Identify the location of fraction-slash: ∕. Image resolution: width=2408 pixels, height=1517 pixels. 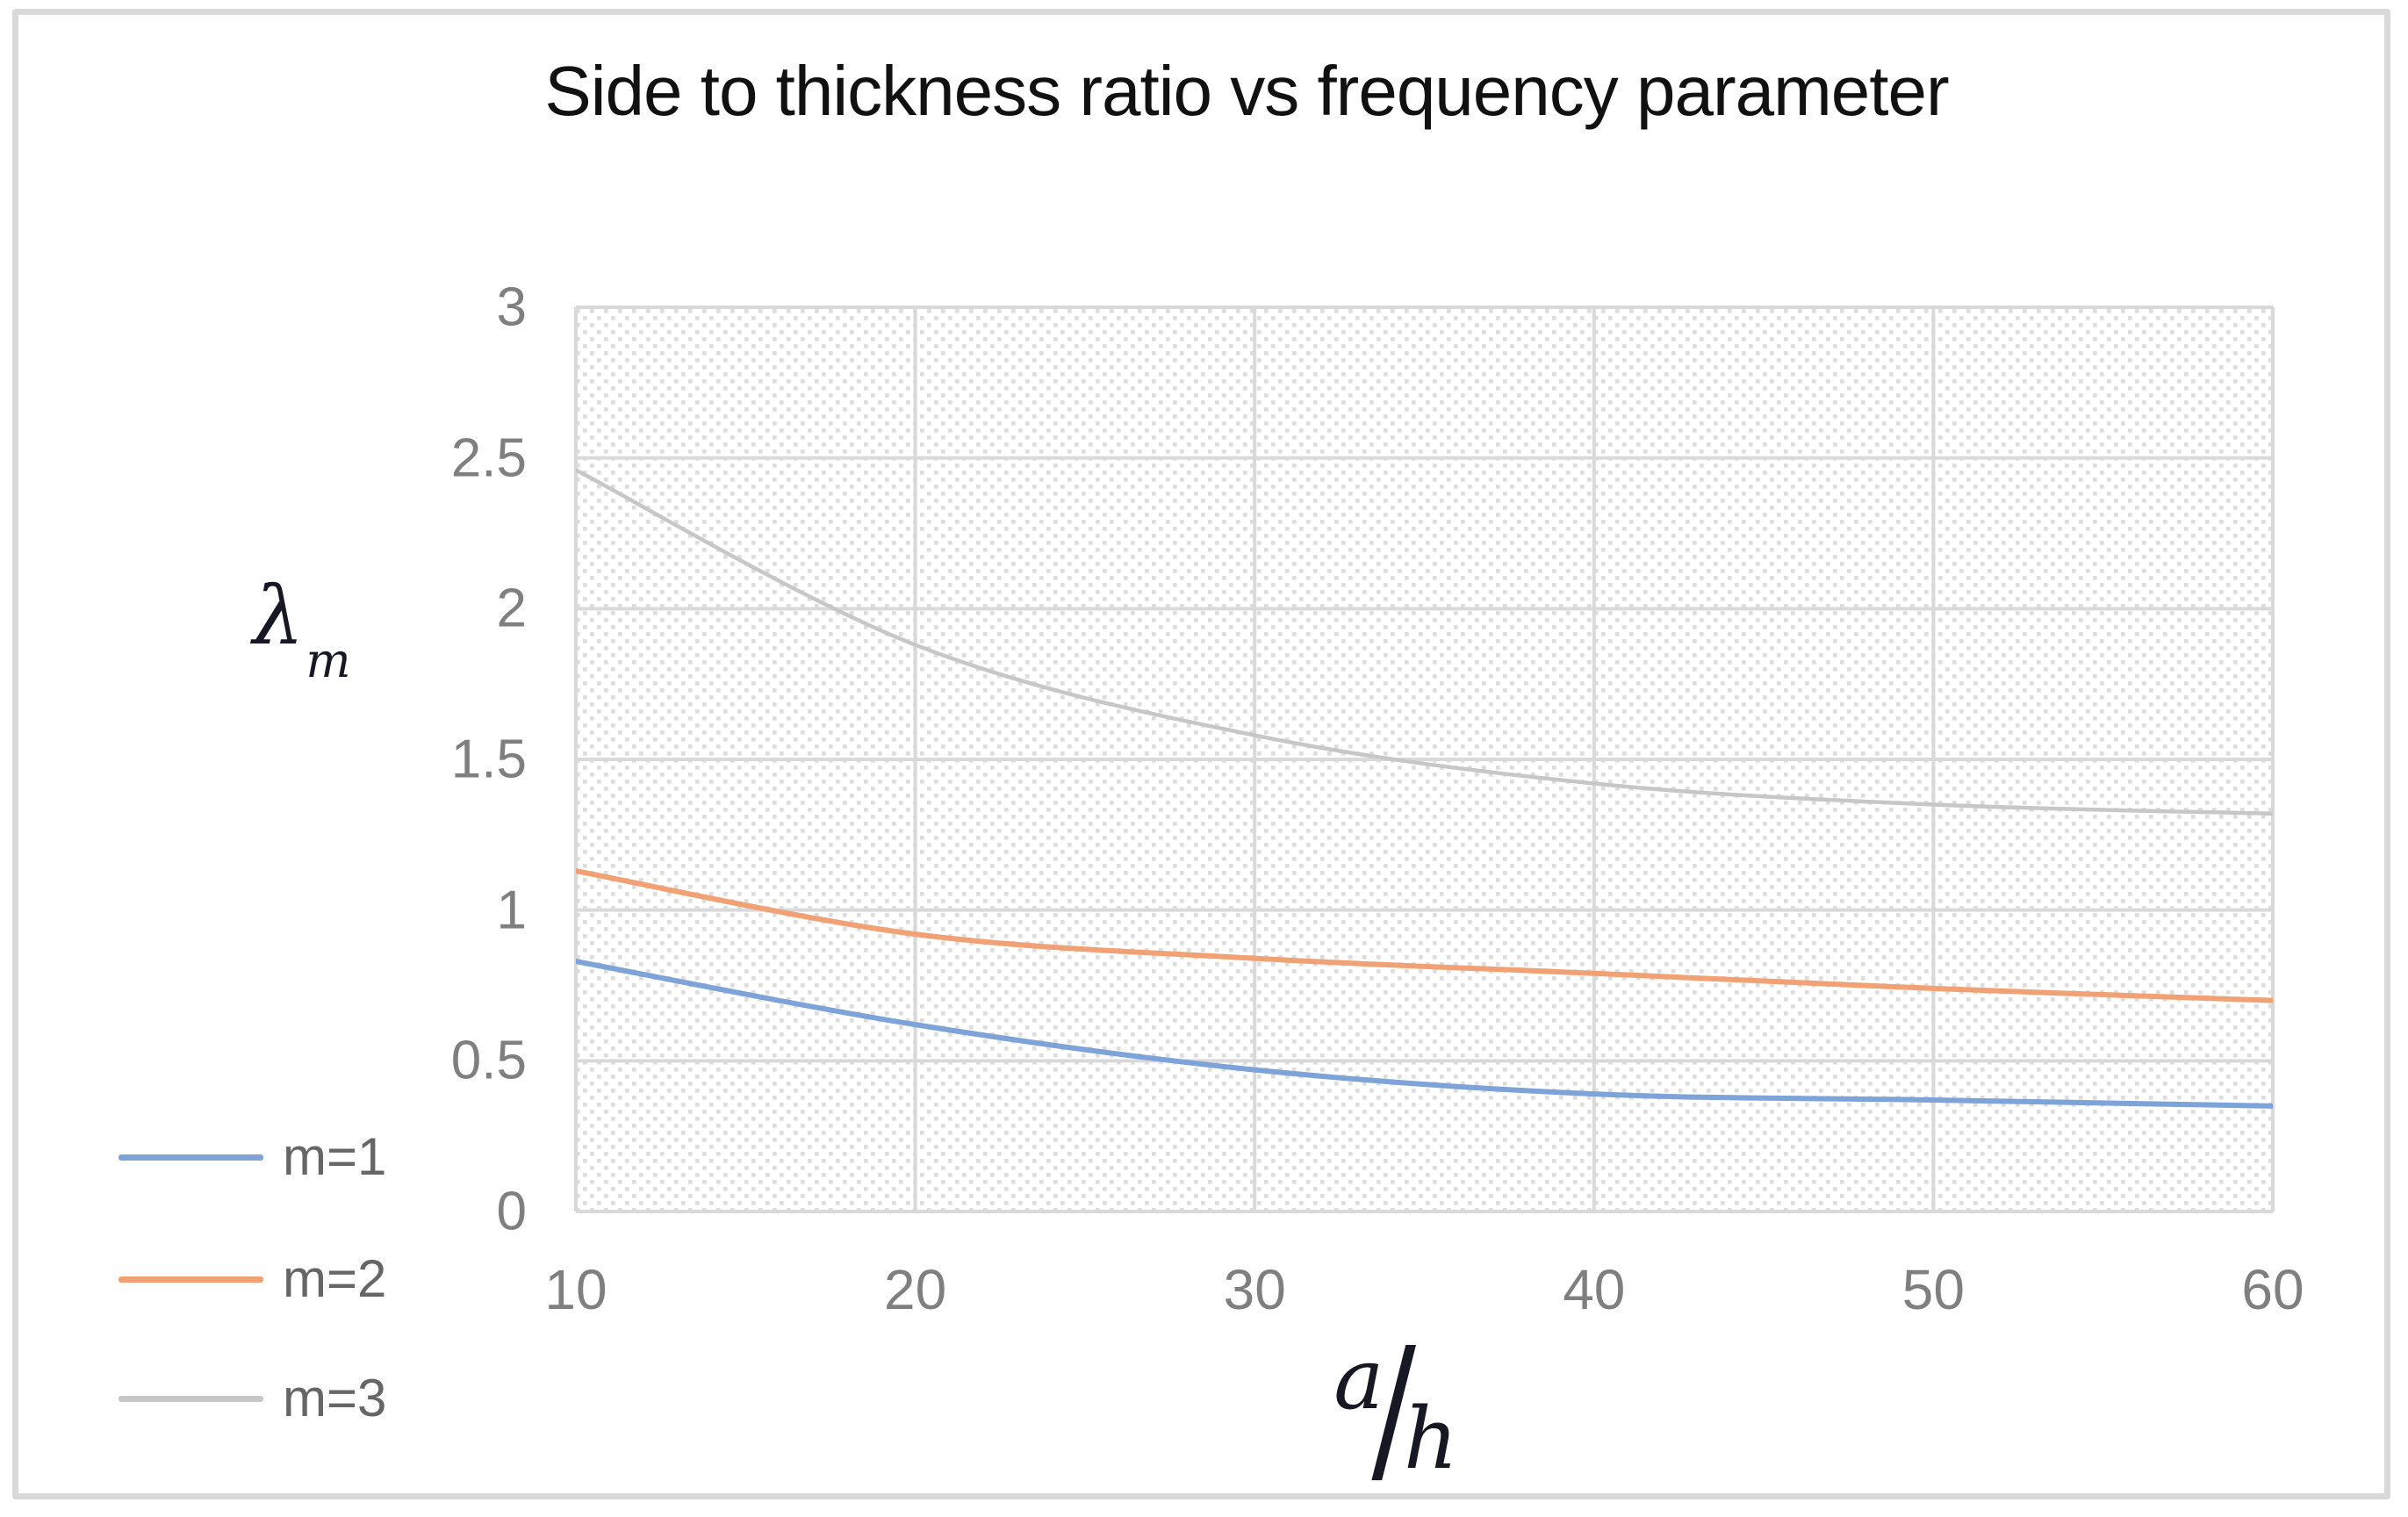
(1393, 1409).